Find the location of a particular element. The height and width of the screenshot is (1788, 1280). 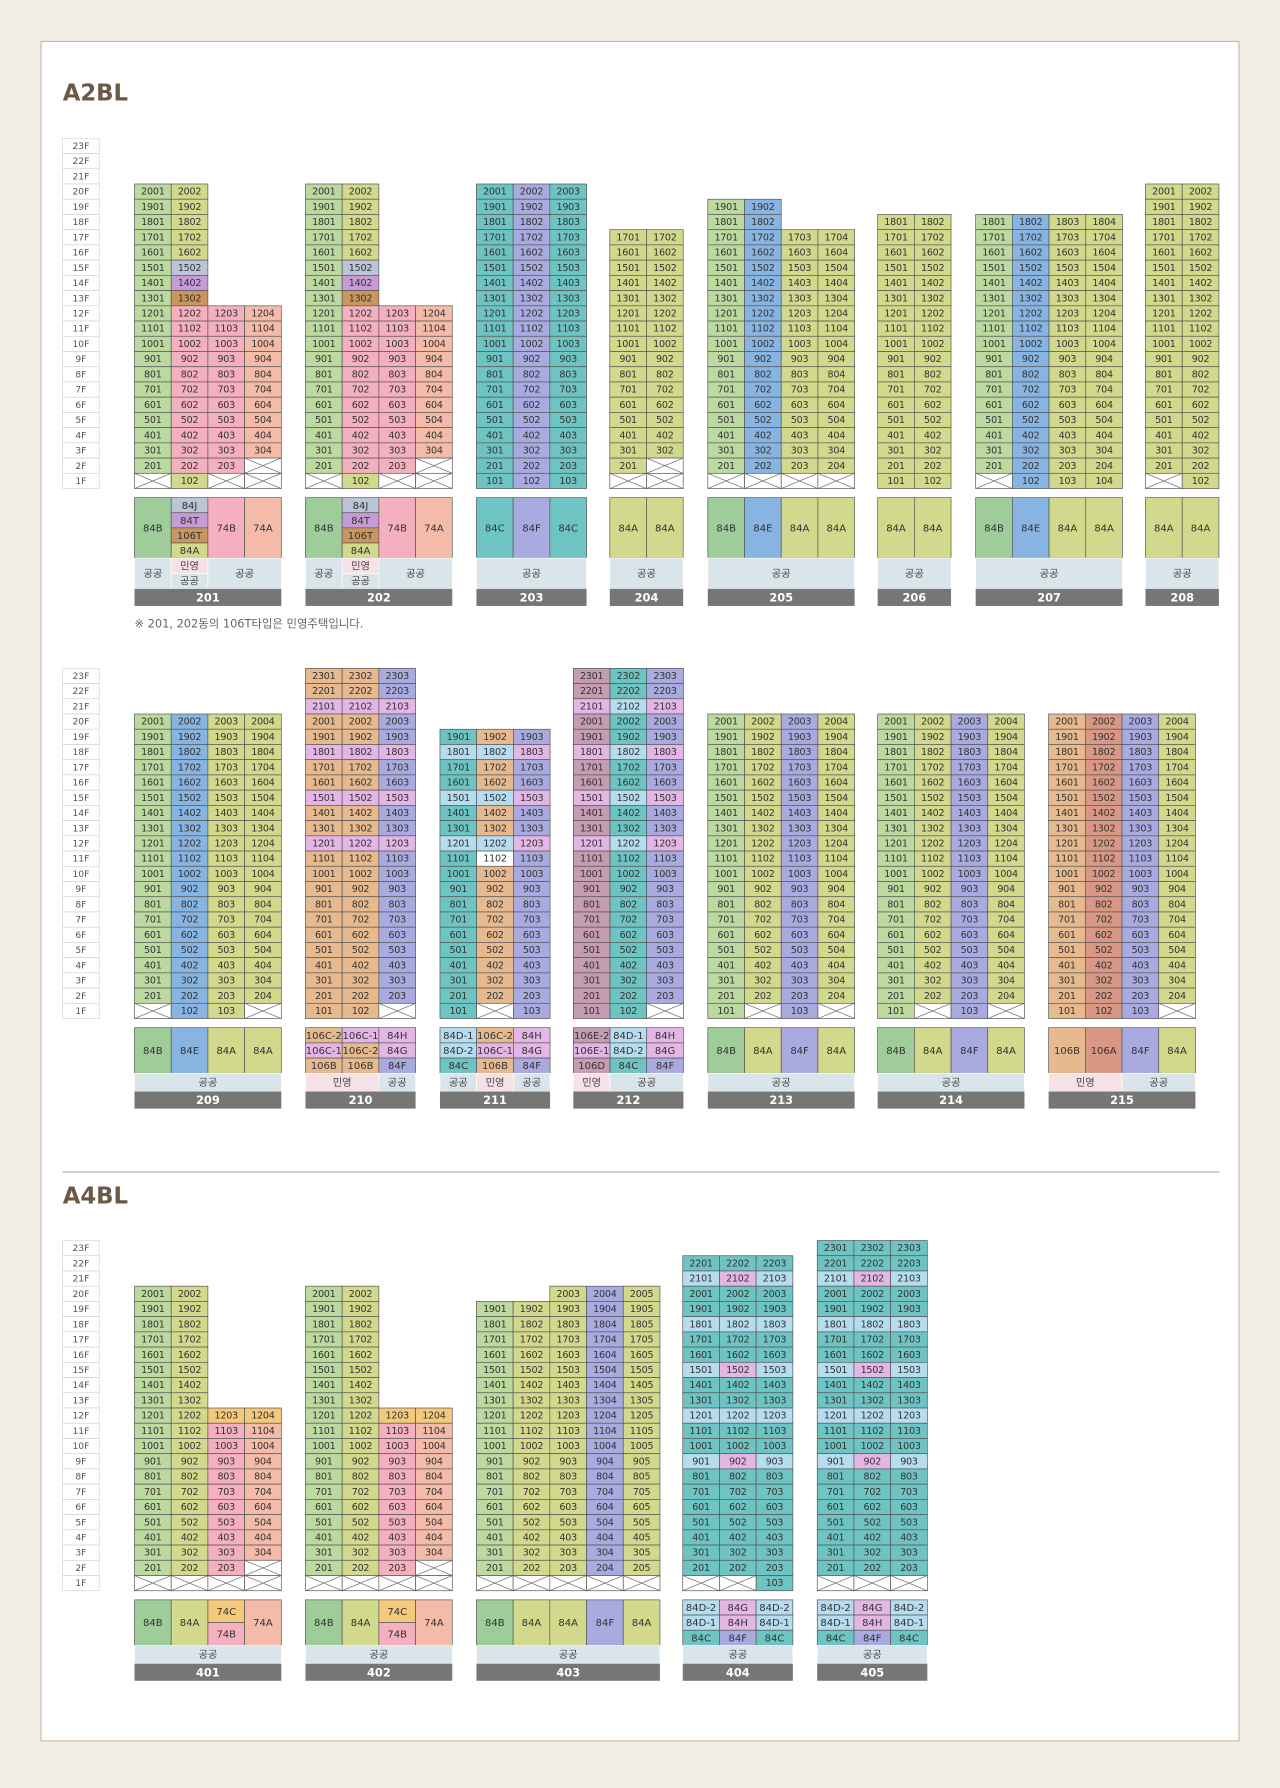

unit-label: 1305 is located at coordinates (642, 1400).